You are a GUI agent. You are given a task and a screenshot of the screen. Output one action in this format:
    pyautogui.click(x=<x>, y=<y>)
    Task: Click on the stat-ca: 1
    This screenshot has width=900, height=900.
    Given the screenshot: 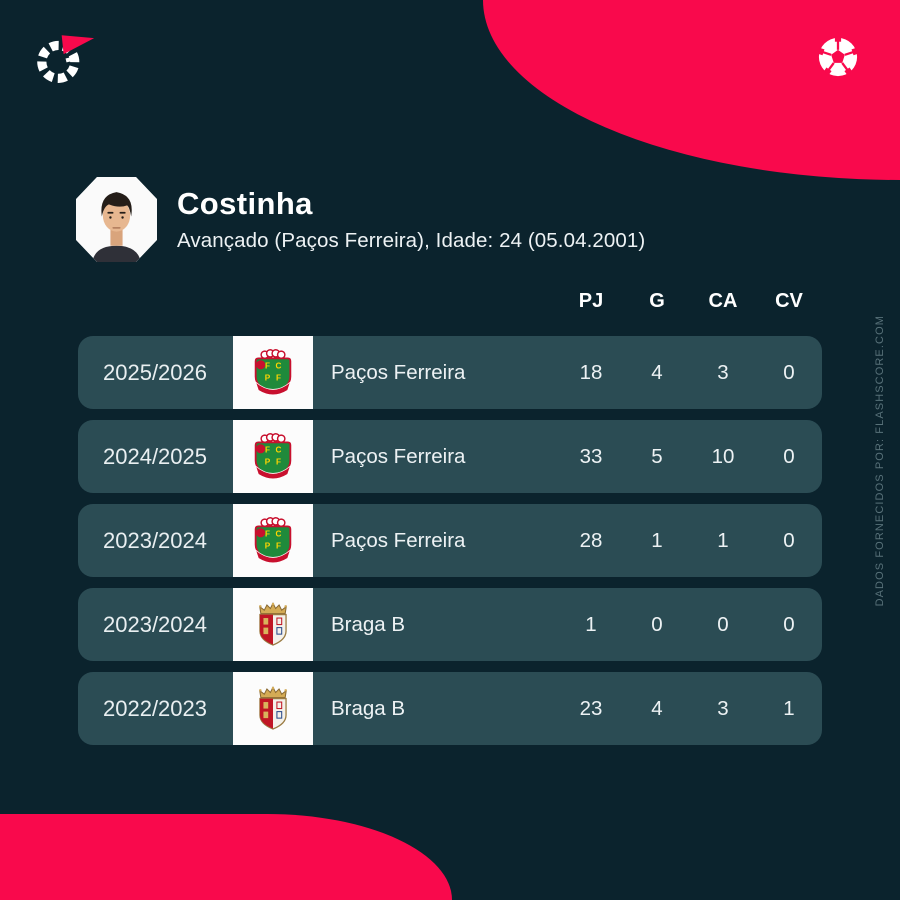 What is the action you would take?
    pyautogui.click(x=723, y=540)
    